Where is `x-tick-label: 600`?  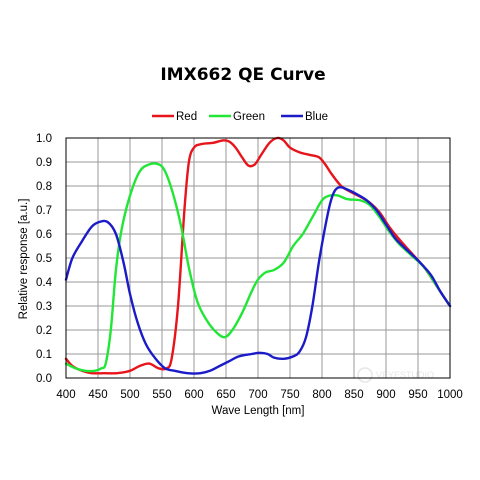 x-tick-label: 600 is located at coordinates (193, 395).